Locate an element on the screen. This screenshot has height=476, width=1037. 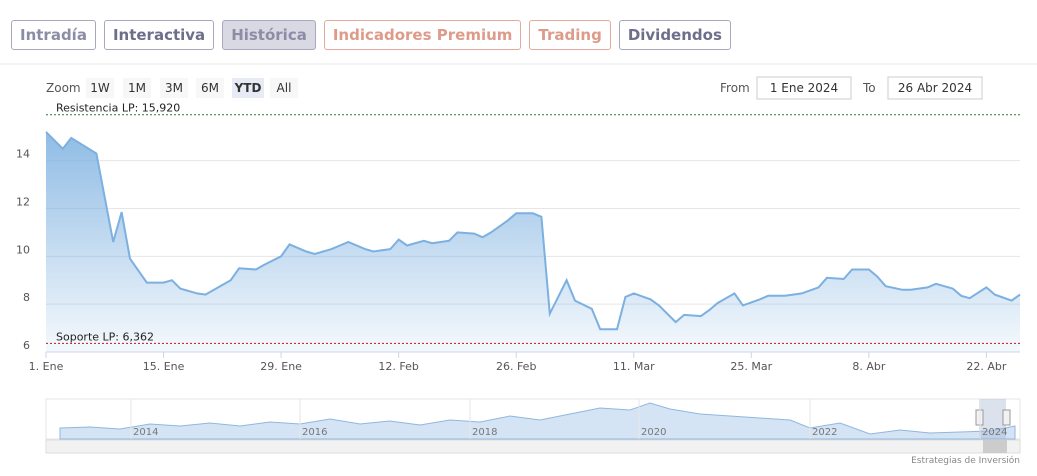
x-tick-label: 29. Ene is located at coordinates (281, 366).